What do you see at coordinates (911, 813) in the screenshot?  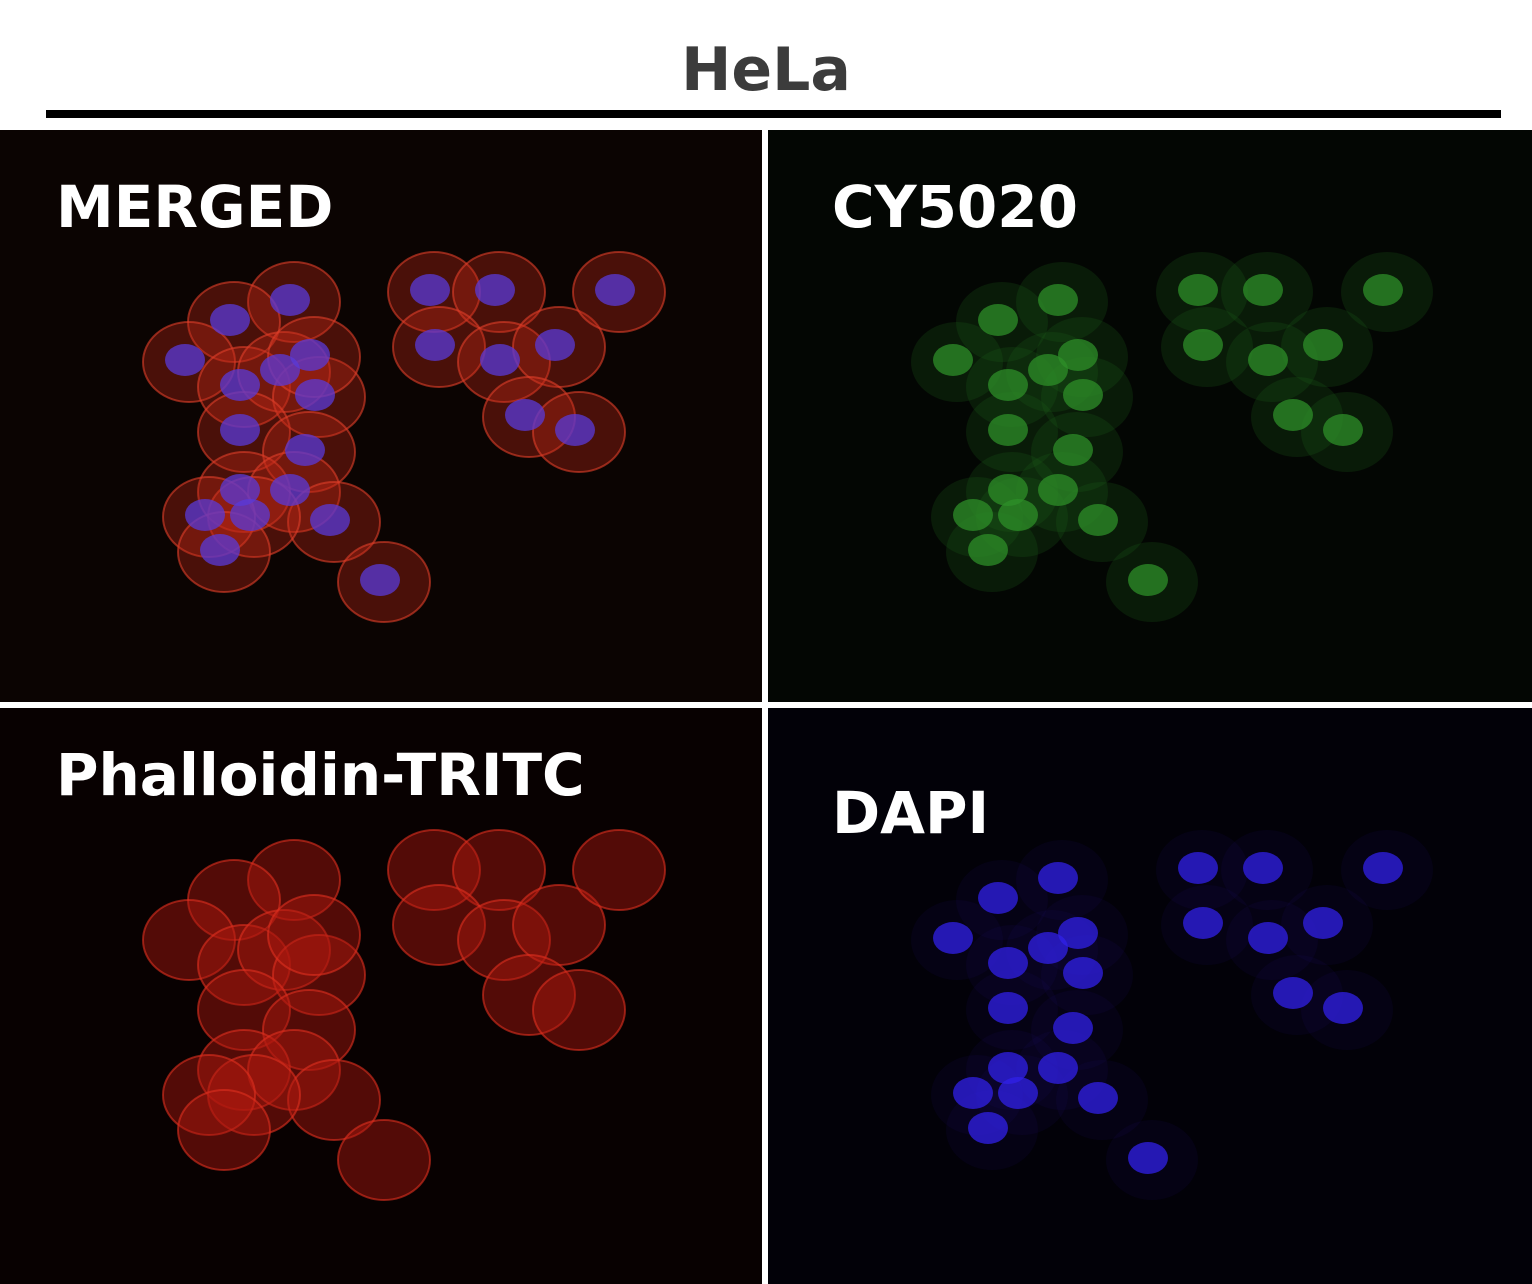 I see `panel-label-dapi: DAPI` at bounding box center [911, 813].